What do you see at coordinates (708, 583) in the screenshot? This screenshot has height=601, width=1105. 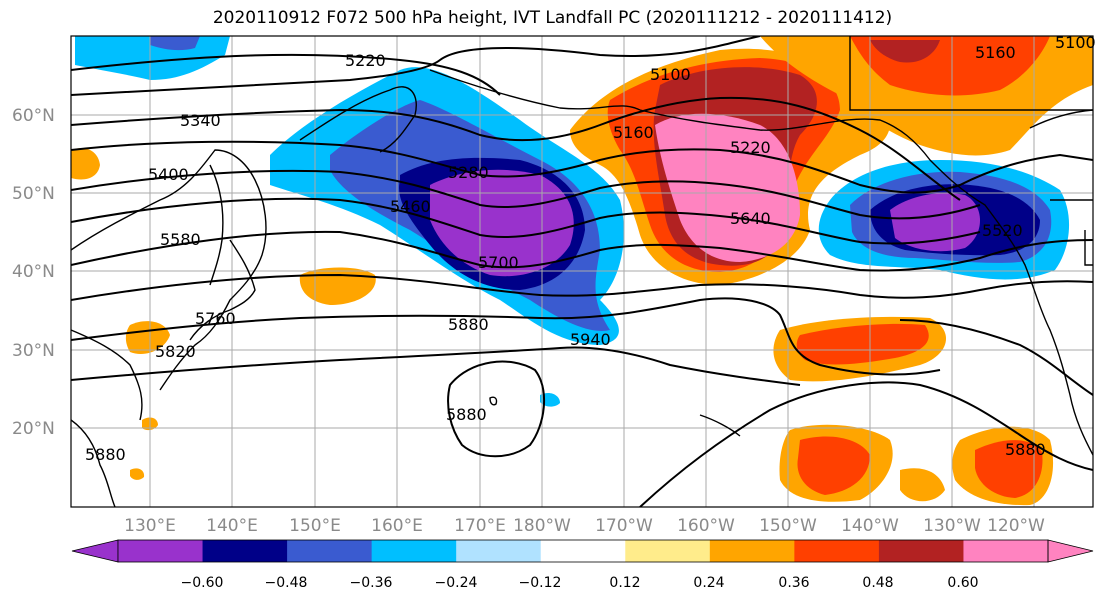 I see `colorbar-tick-label: 0.24` at bounding box center [708, 583].